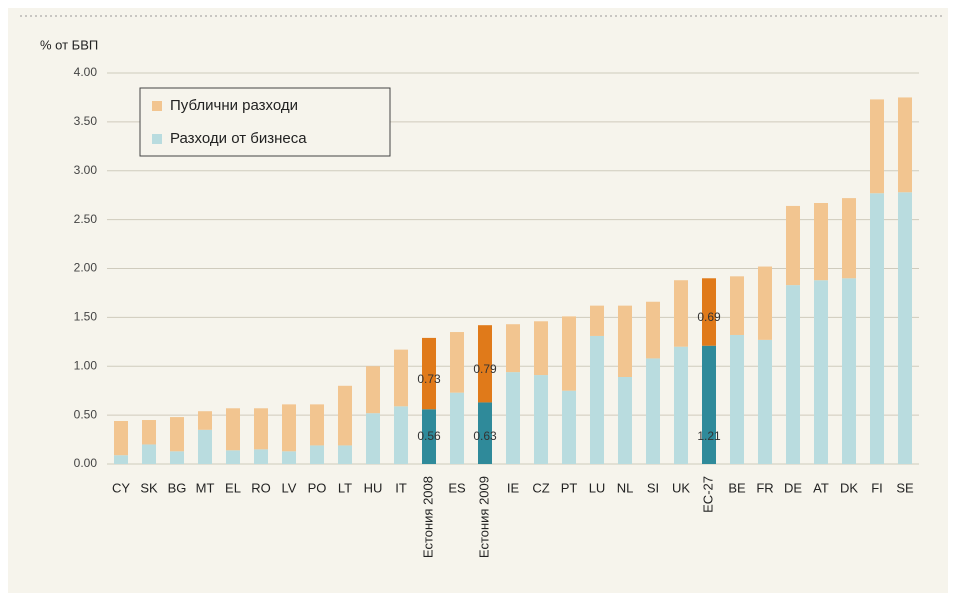 The width and height of the screenshot is (959, 599). I want to click on x-tick-label: IE, so click(513, 487).